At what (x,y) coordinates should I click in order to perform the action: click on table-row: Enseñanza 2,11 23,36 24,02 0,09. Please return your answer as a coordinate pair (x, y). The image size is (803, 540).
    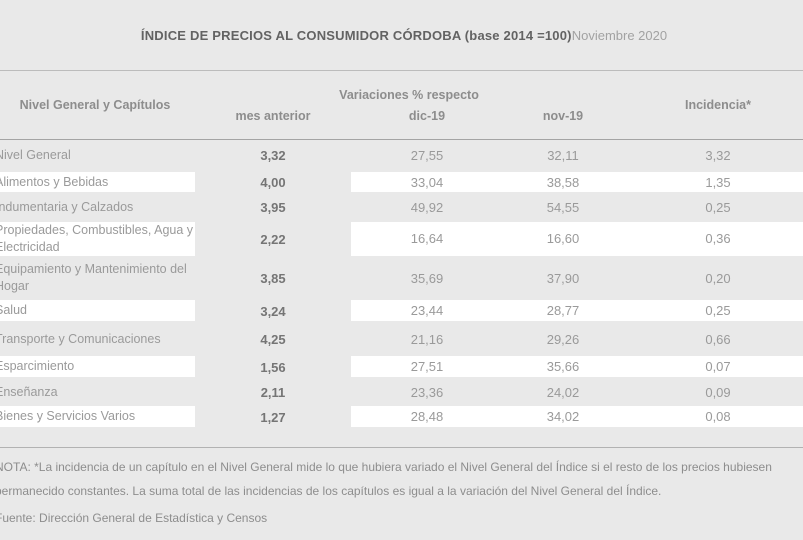
    Looking at the image, I should click on (401, 392).